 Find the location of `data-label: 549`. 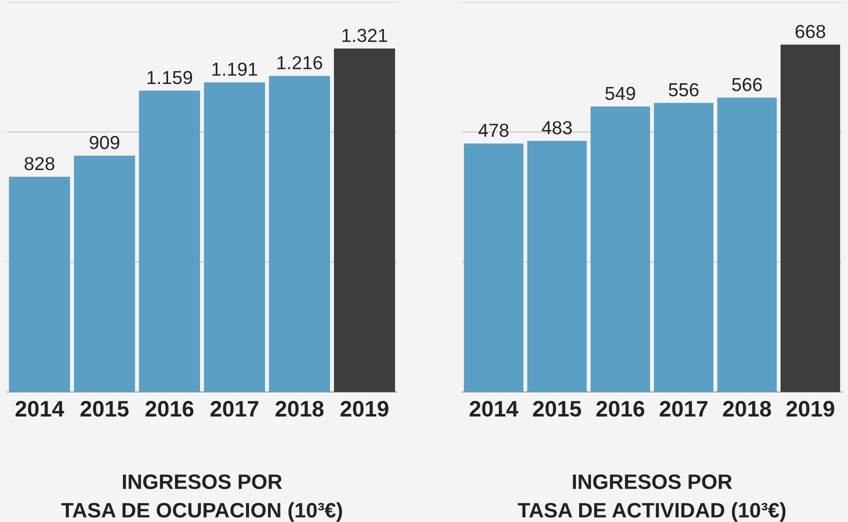

data-label: 549 is located at coordinates (620, 93).